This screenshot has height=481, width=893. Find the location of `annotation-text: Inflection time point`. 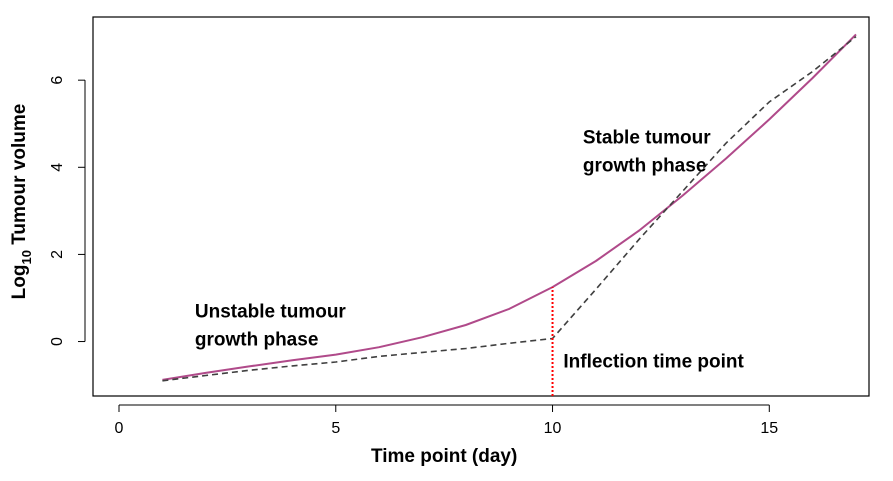

annotation-text: Inflection time point is located at coordinates (653, 362).